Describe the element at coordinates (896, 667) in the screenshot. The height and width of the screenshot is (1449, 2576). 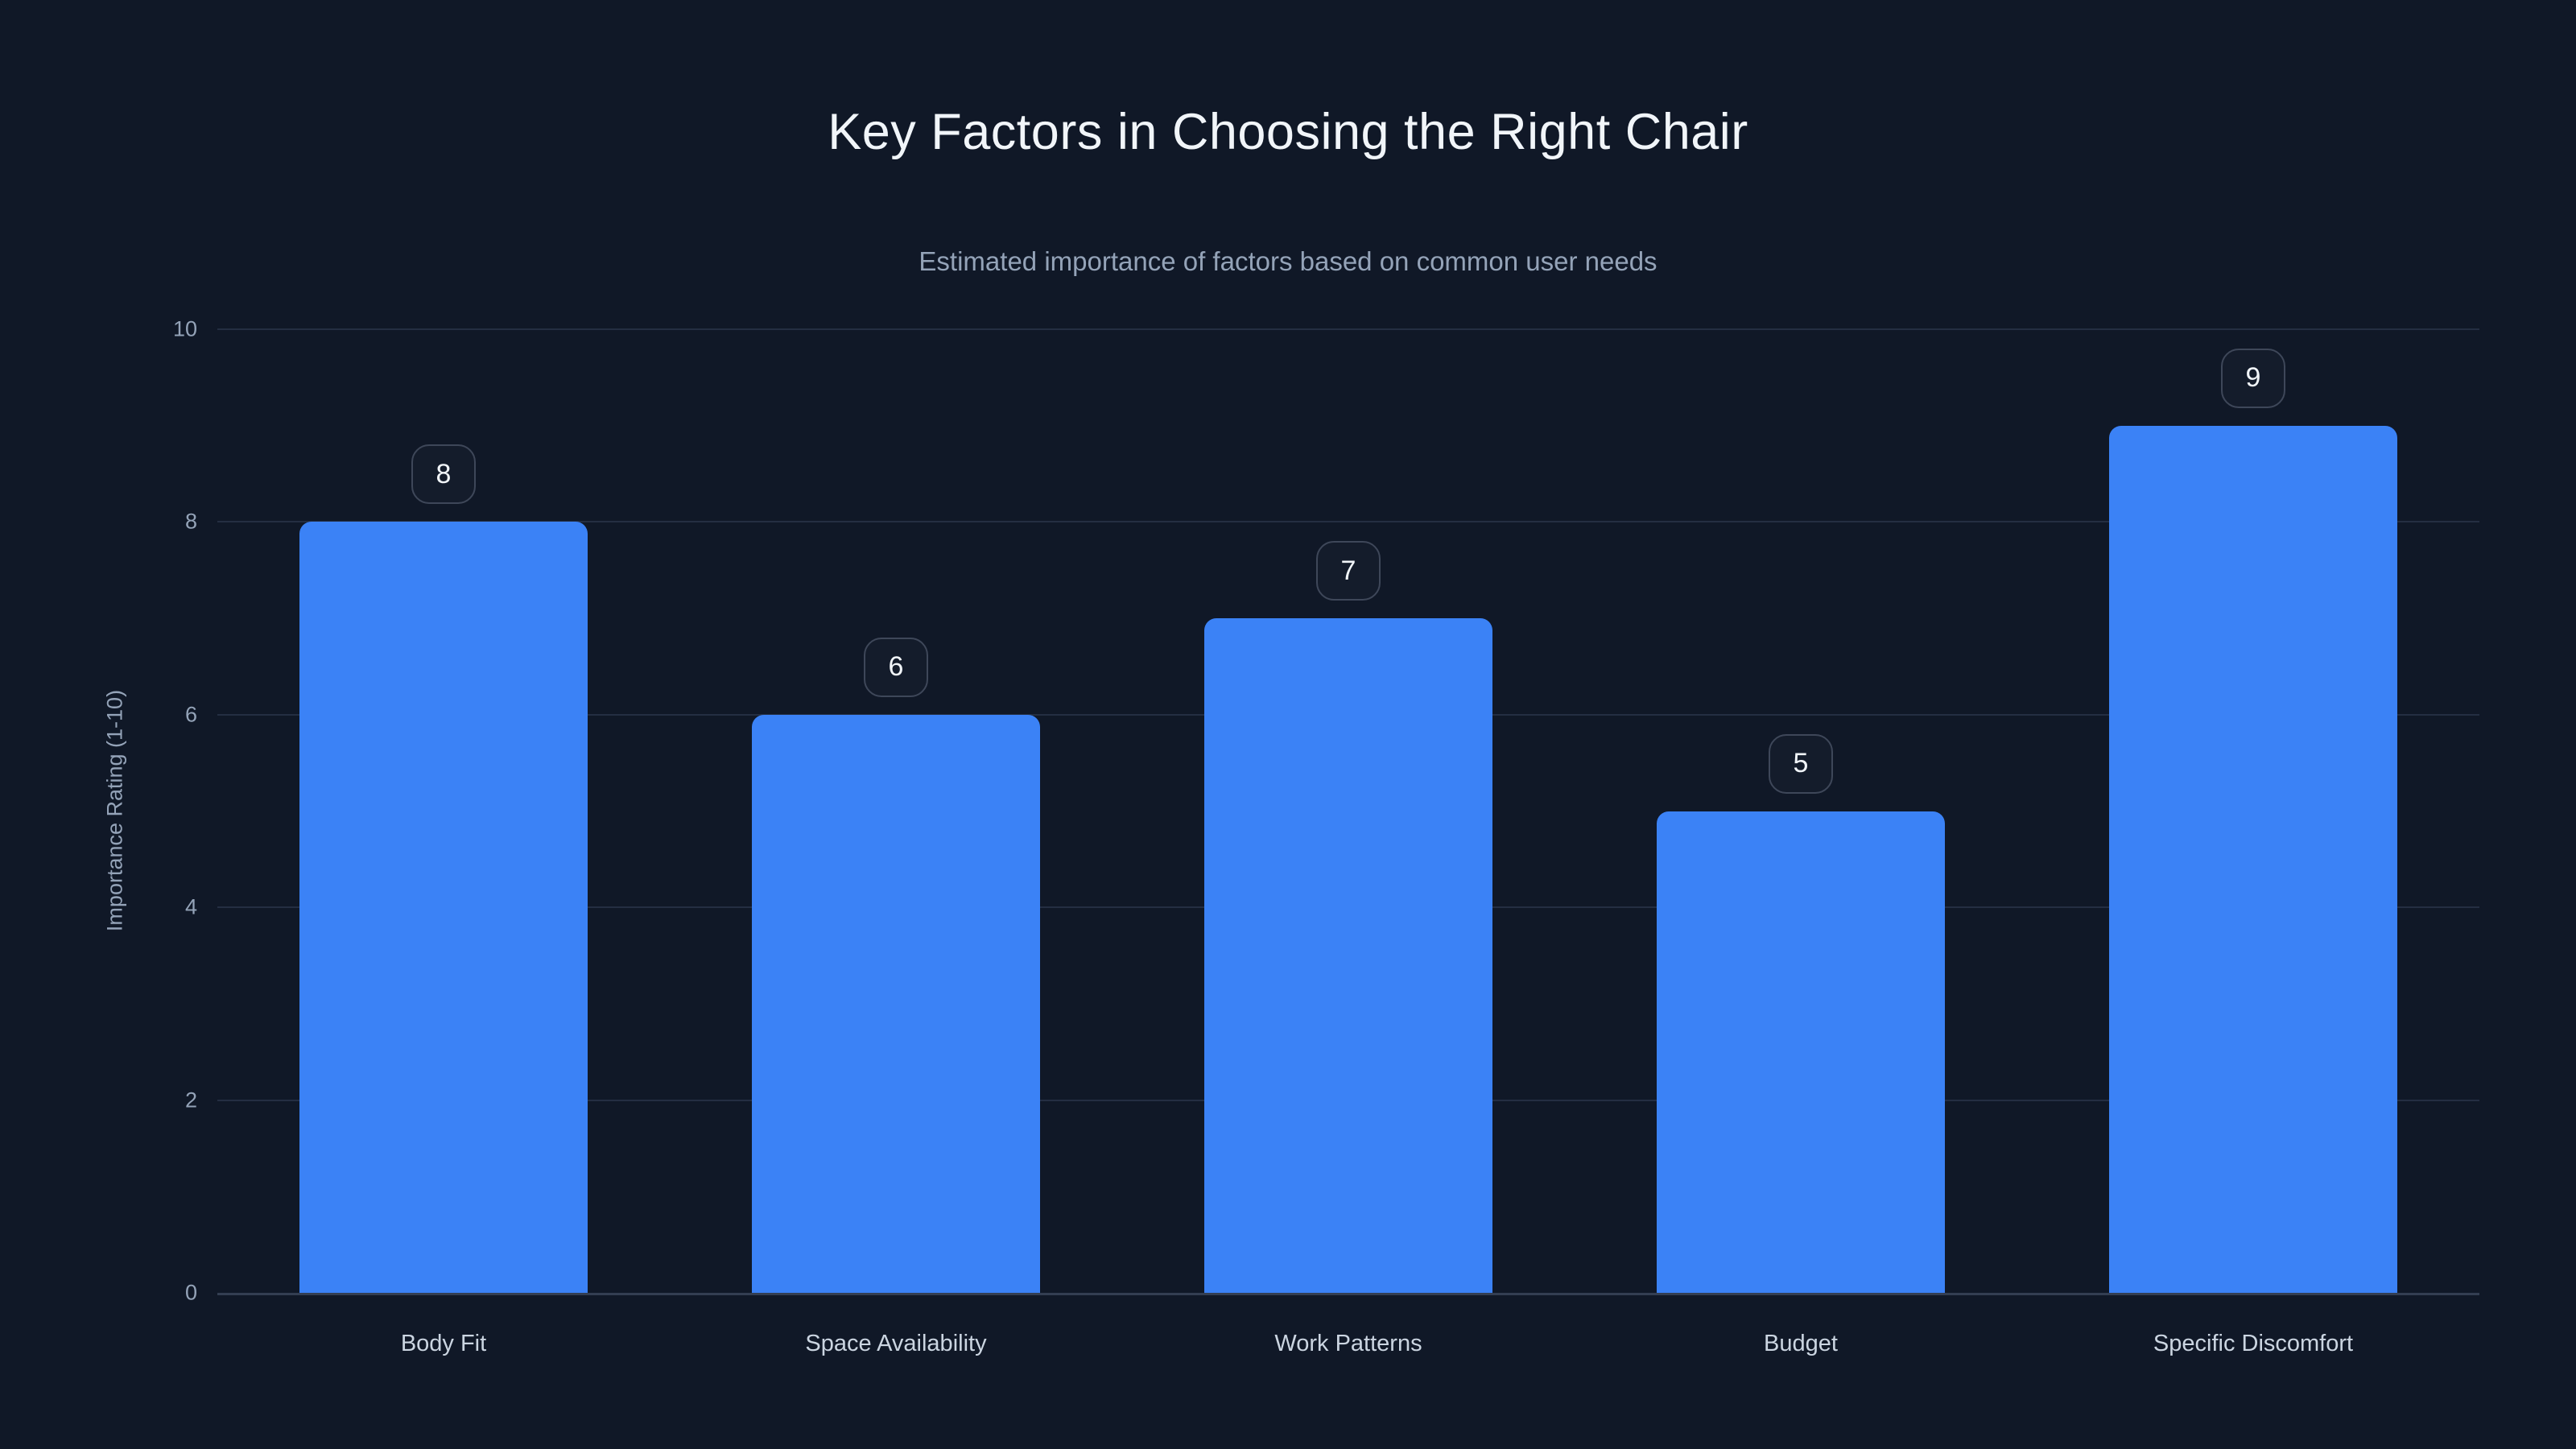
I see `value-badge: 6` at that location.